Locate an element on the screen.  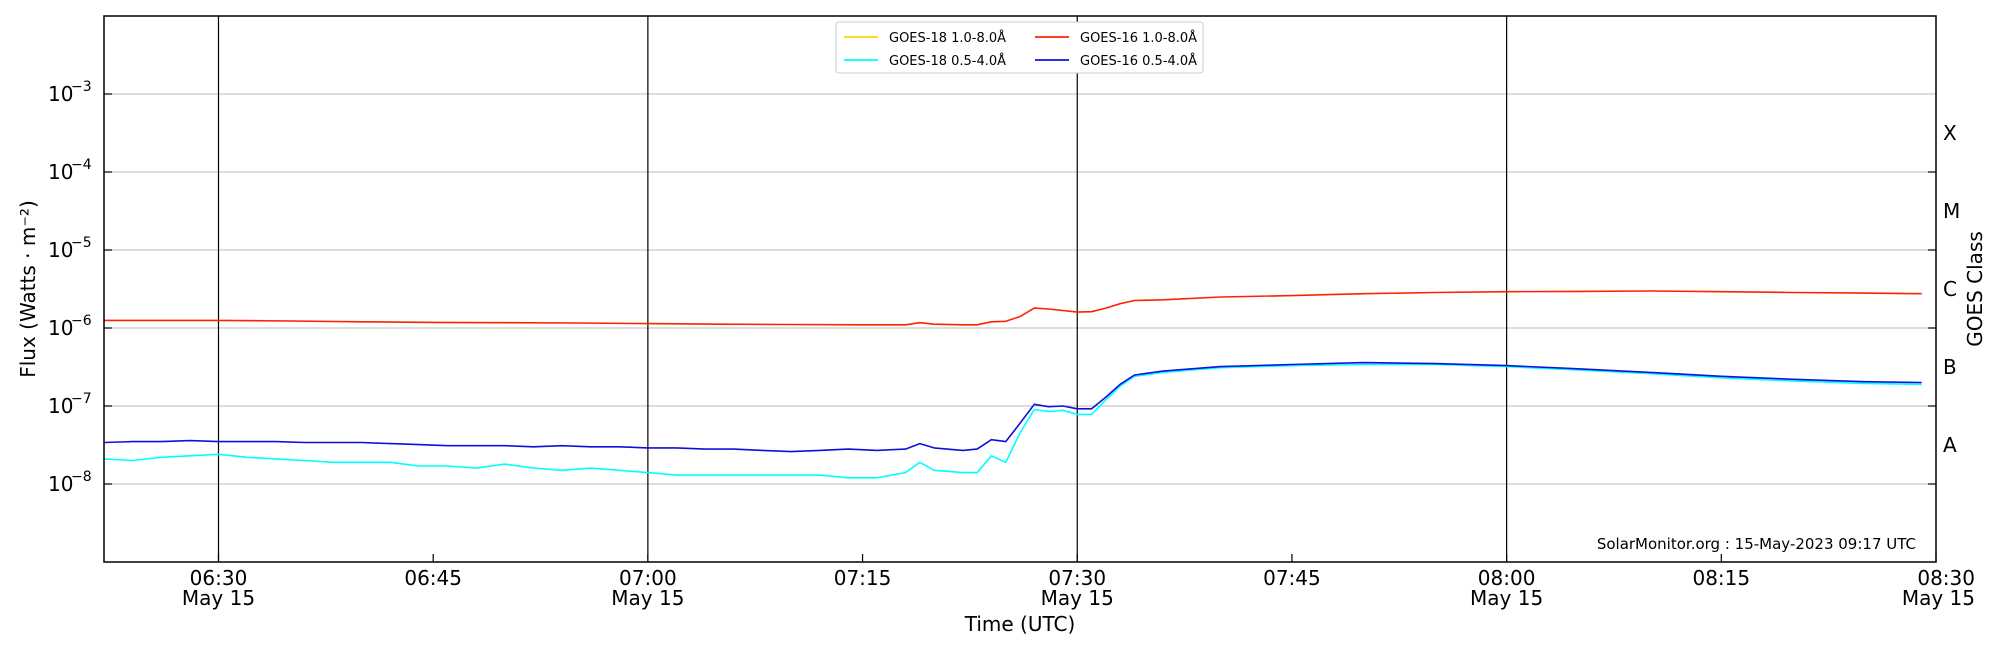
x-tick-label: 07:30 is located at coordinates (1077, 578).